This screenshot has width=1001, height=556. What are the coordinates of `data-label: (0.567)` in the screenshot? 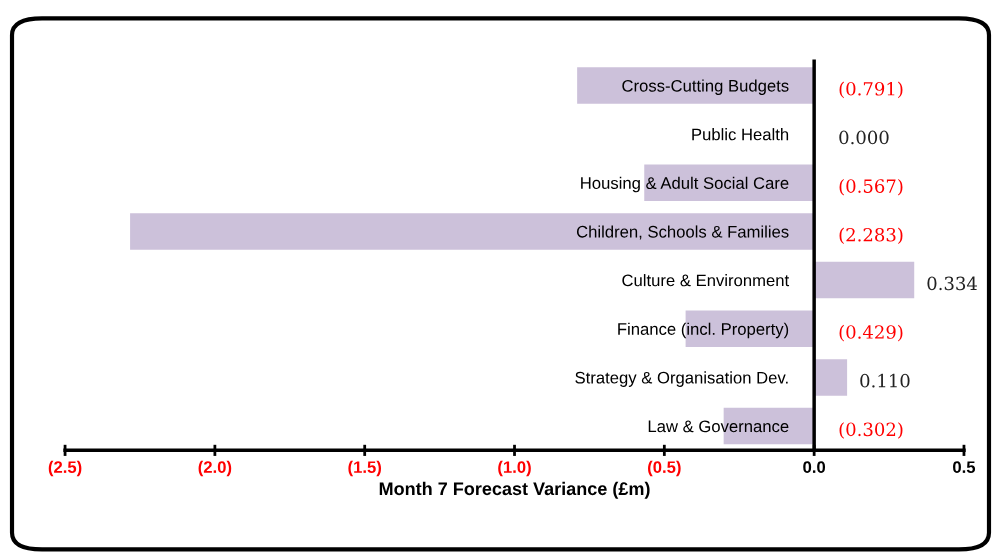 It's located at (871, 187).